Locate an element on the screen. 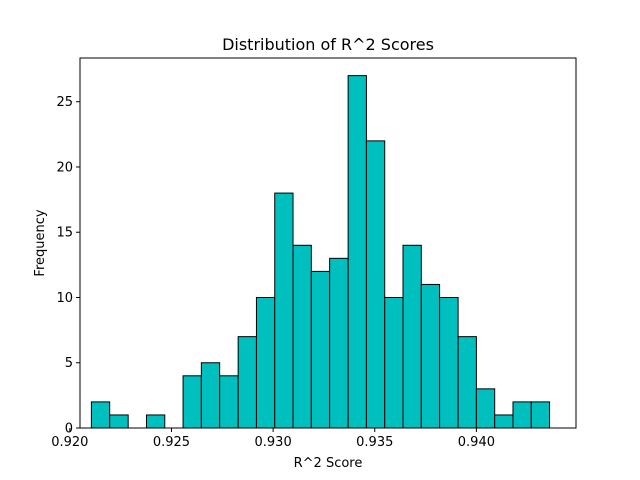 This screenshot has height=480, width=640. x-axis-ticks: 0.920 0.925 0.930 0.935 0.940 is located at coordinates (273, 439).